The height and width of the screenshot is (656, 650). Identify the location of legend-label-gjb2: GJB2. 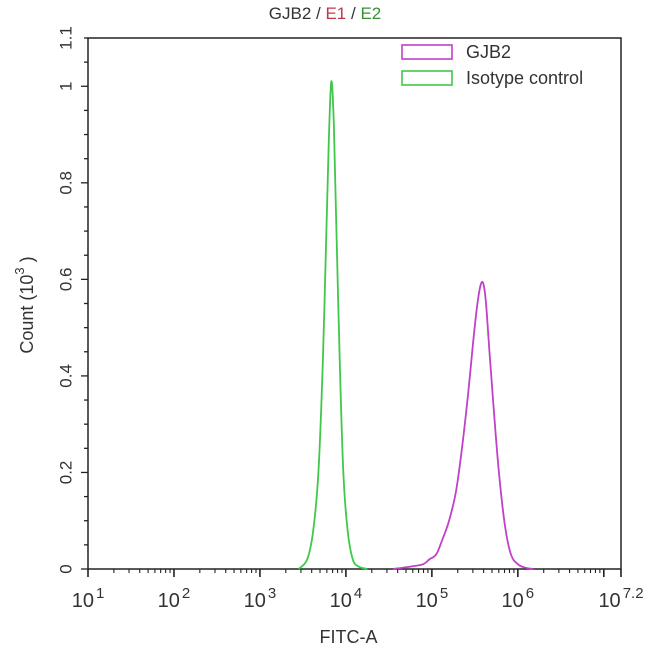
(488, 52).